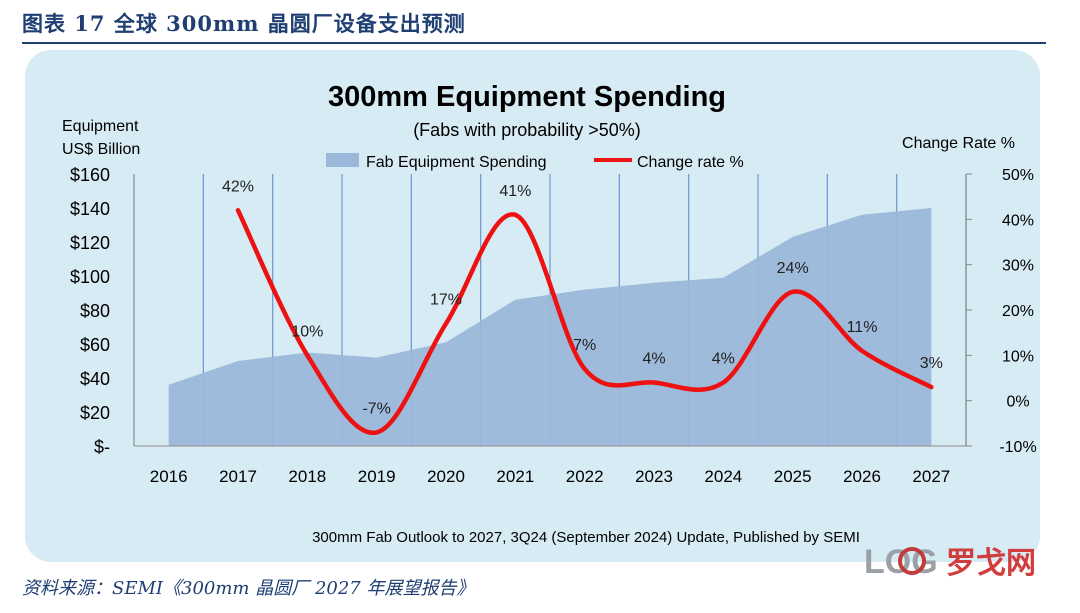 The height and width of the screenshot is (613, 1080). Describe the element at coordinates (456, 162) in the screenshot. I see `legend-area-label: Fab Equipment Spending` at that location.